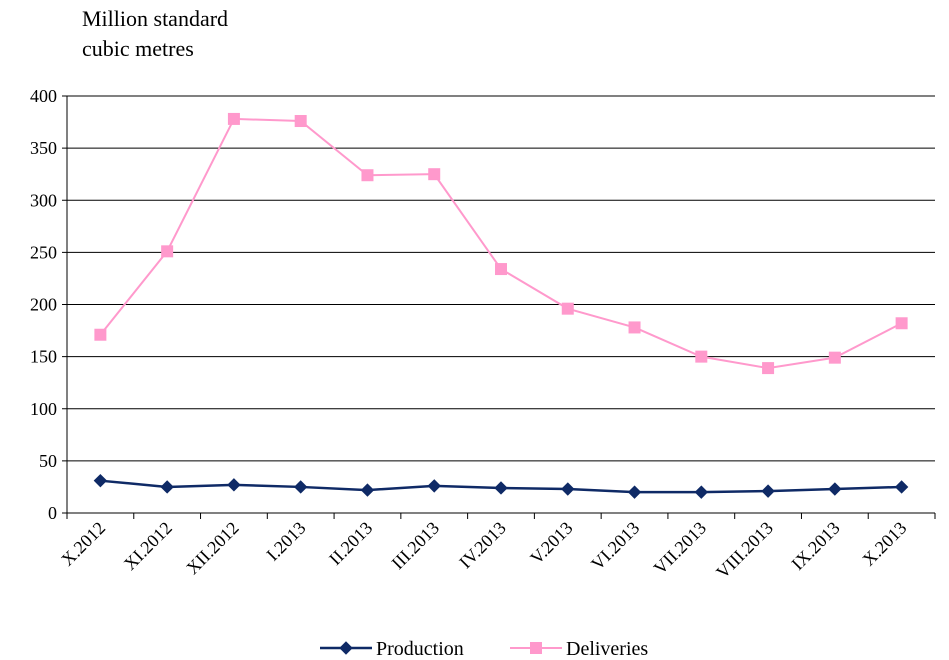 Image resolution: width=949 pixels, height=660 pixels. What do you see at coordinates (420, 649) in the screenshot?
I see `legend-label: Production` at bounding box center [420, 649].